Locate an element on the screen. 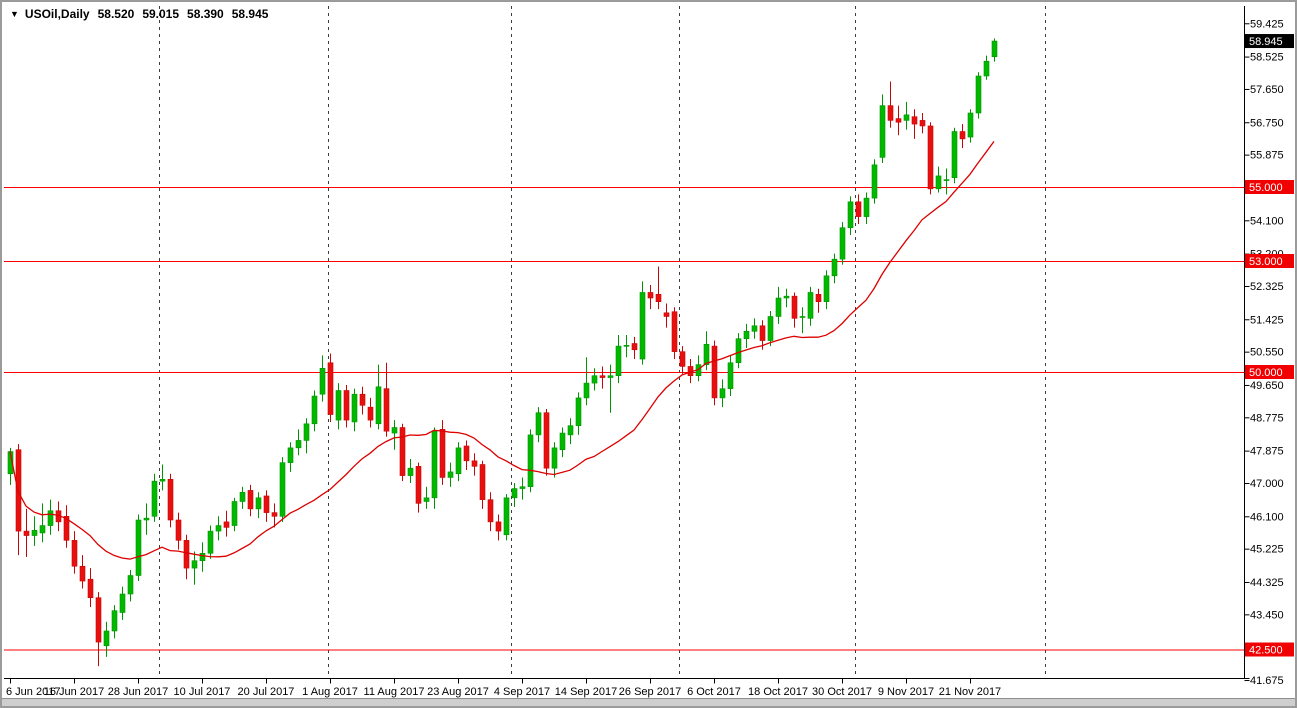 The width and height of the screenshot is (1297, 708). level-price-badge is located at coordinates (1269, 372).